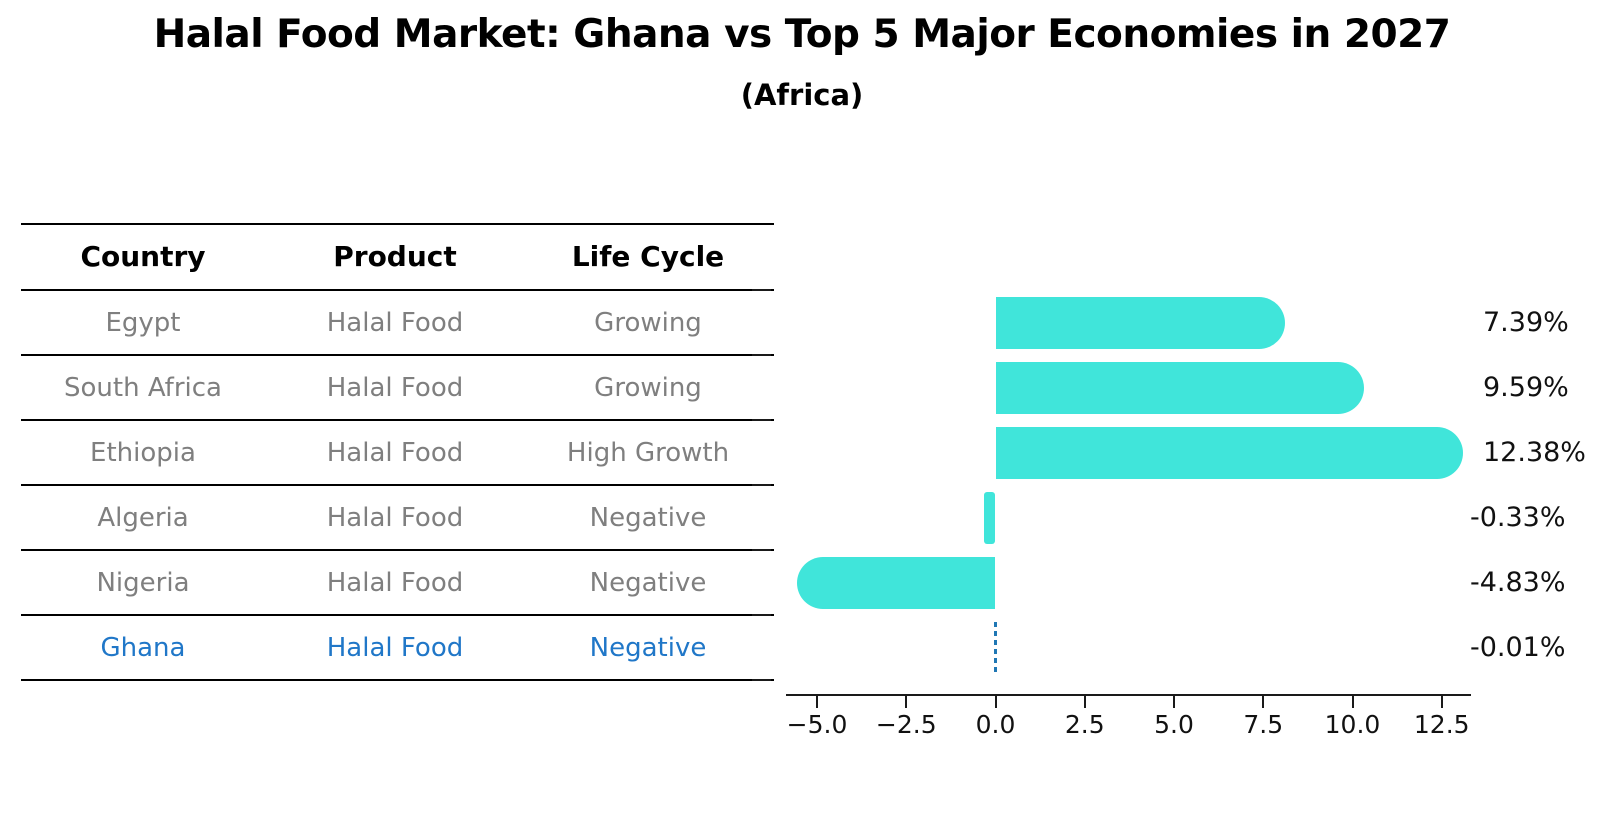  Describe the element at coordinates (143, 452) in the screenshot. I see `table-cell-ethiopia-country: Ethiopia` at that location.